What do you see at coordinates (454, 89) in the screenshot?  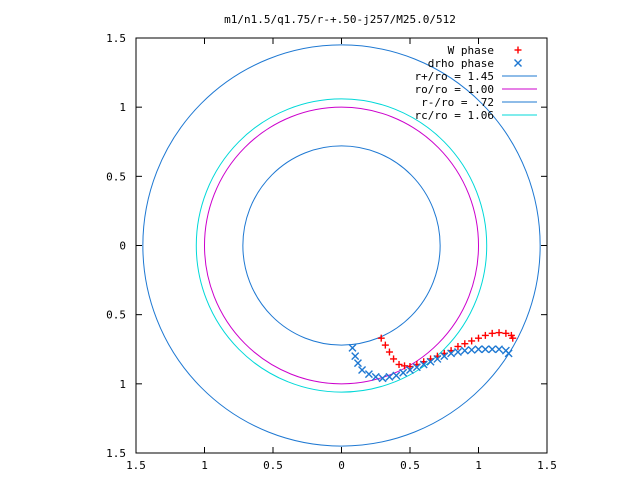 I see `legend-label: ro/ro = 1.00` at bounding box center [454, 89].